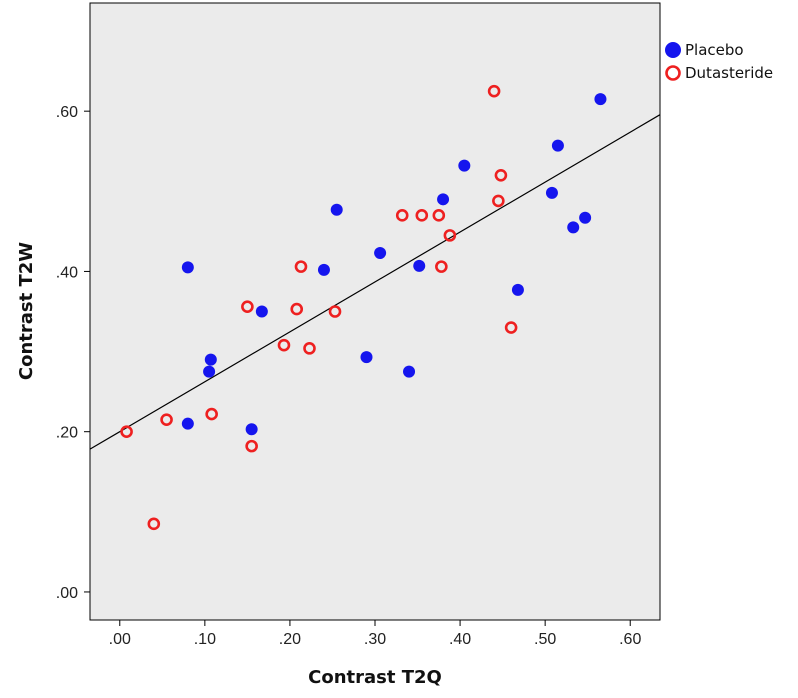 The width and height of the screenshot is (798, 698). What do you see at coordinates (460, 639) in the screenshot?
I see `x-tick-label: .40` at bounding box center [460, 639].